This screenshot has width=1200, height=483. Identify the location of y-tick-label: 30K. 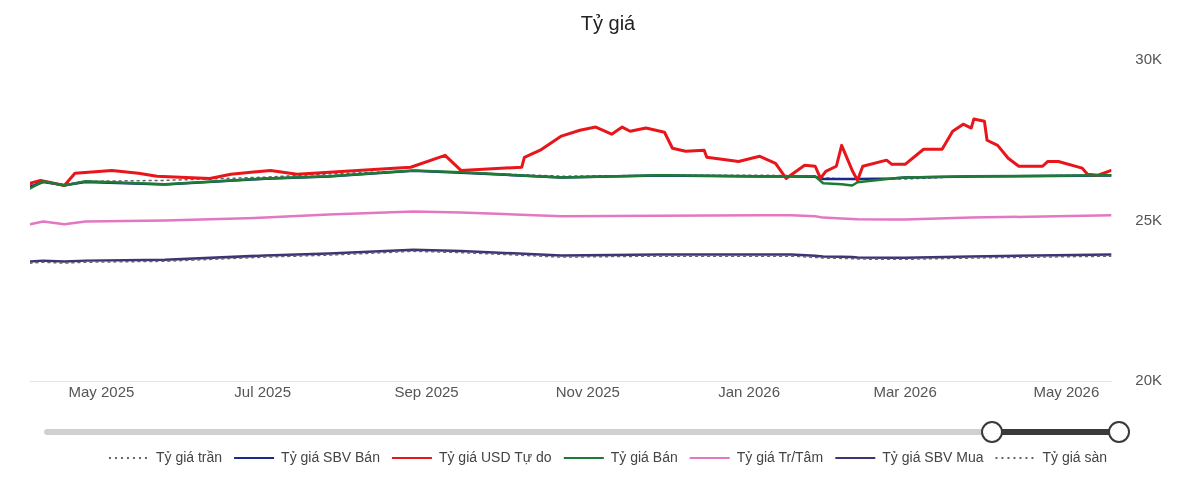
(1149, 59).